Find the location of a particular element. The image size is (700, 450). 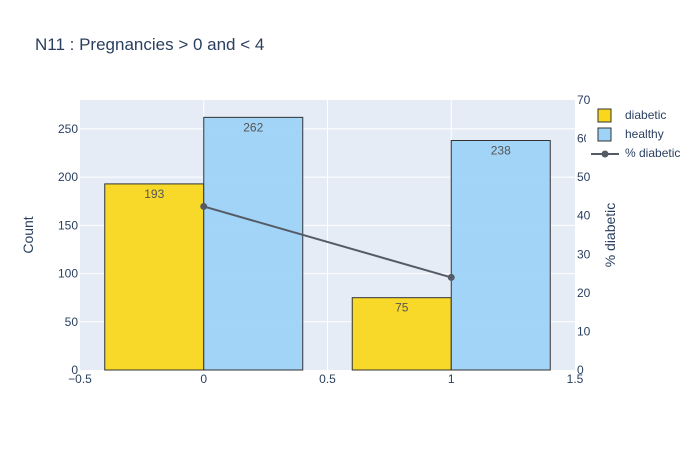

y2-tick-label: 70 is located at coordinates (584, 100).